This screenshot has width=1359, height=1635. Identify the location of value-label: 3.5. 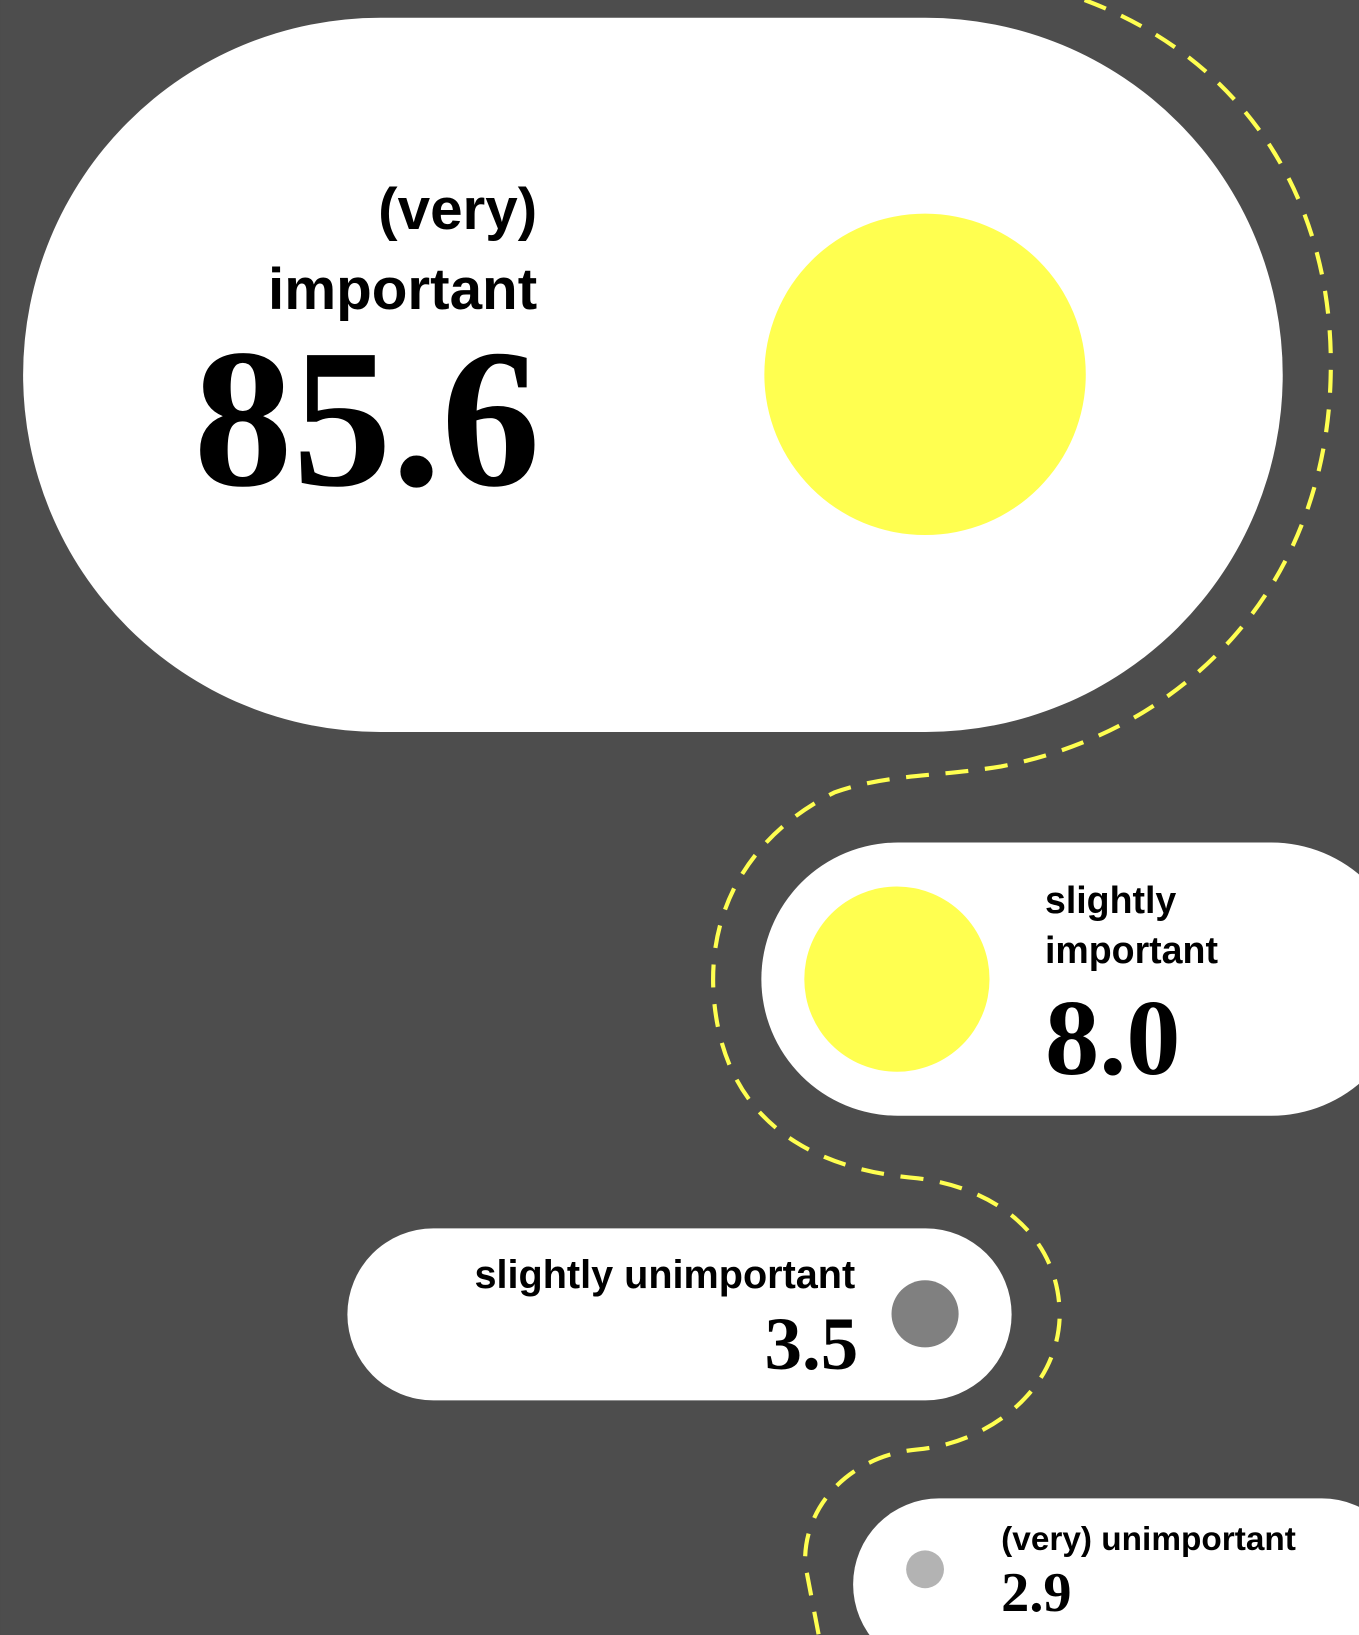
(812, 1344).